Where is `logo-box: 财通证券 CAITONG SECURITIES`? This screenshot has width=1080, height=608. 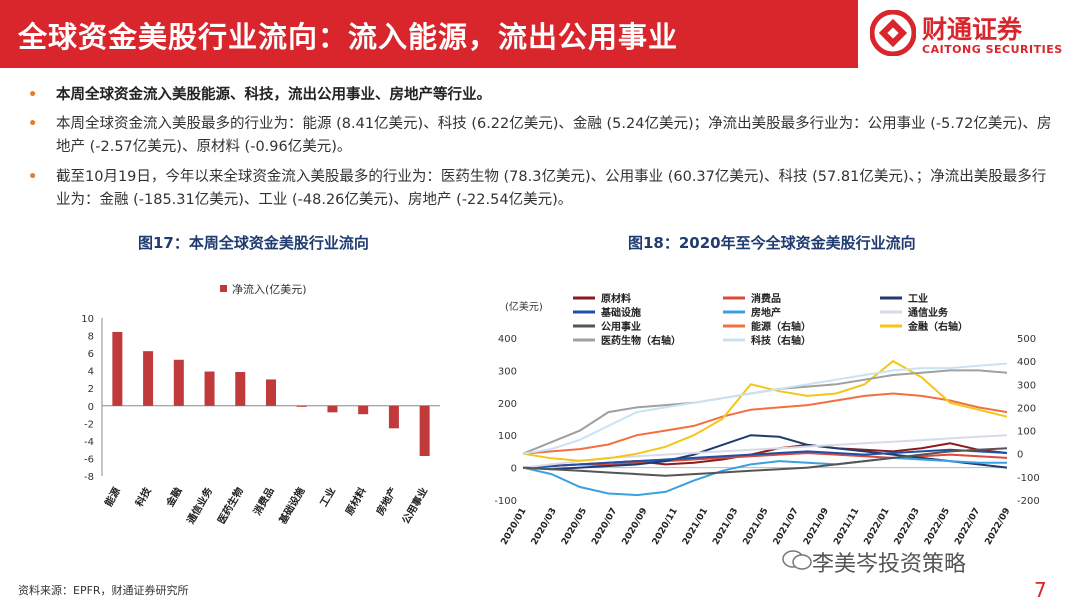
logo-box: 财通证券 CAITONG SECURITIES is located at coordinates (969, 34).